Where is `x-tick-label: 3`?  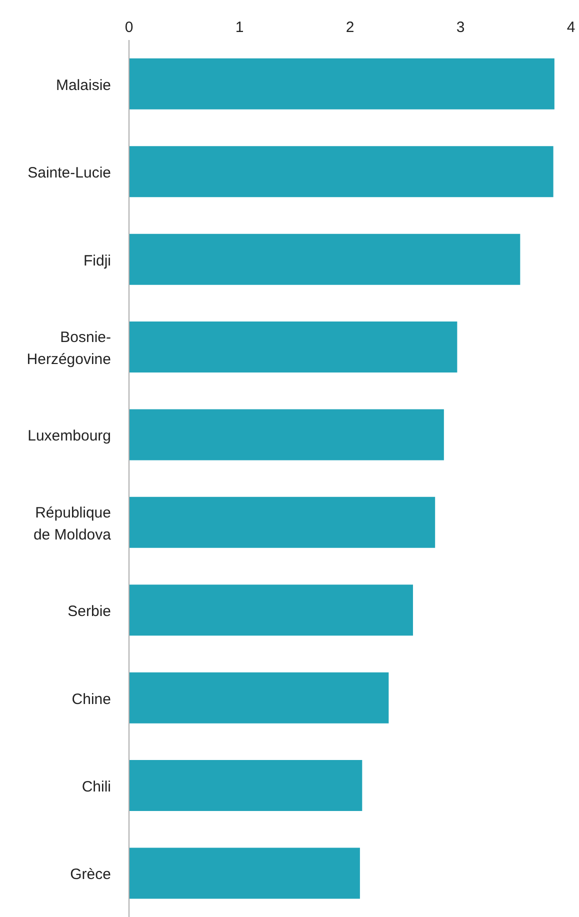 x-tick-label: 3 is located at coordinates (460, 27).